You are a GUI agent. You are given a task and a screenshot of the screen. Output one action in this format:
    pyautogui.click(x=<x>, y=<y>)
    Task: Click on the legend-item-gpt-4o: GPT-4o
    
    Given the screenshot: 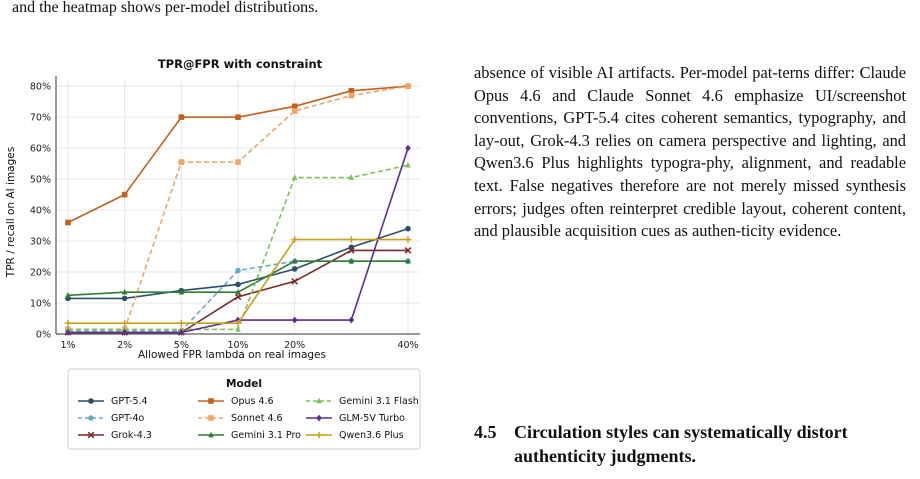 What is the action you would take?
    pyautogui.click(x=111, y=418)
    